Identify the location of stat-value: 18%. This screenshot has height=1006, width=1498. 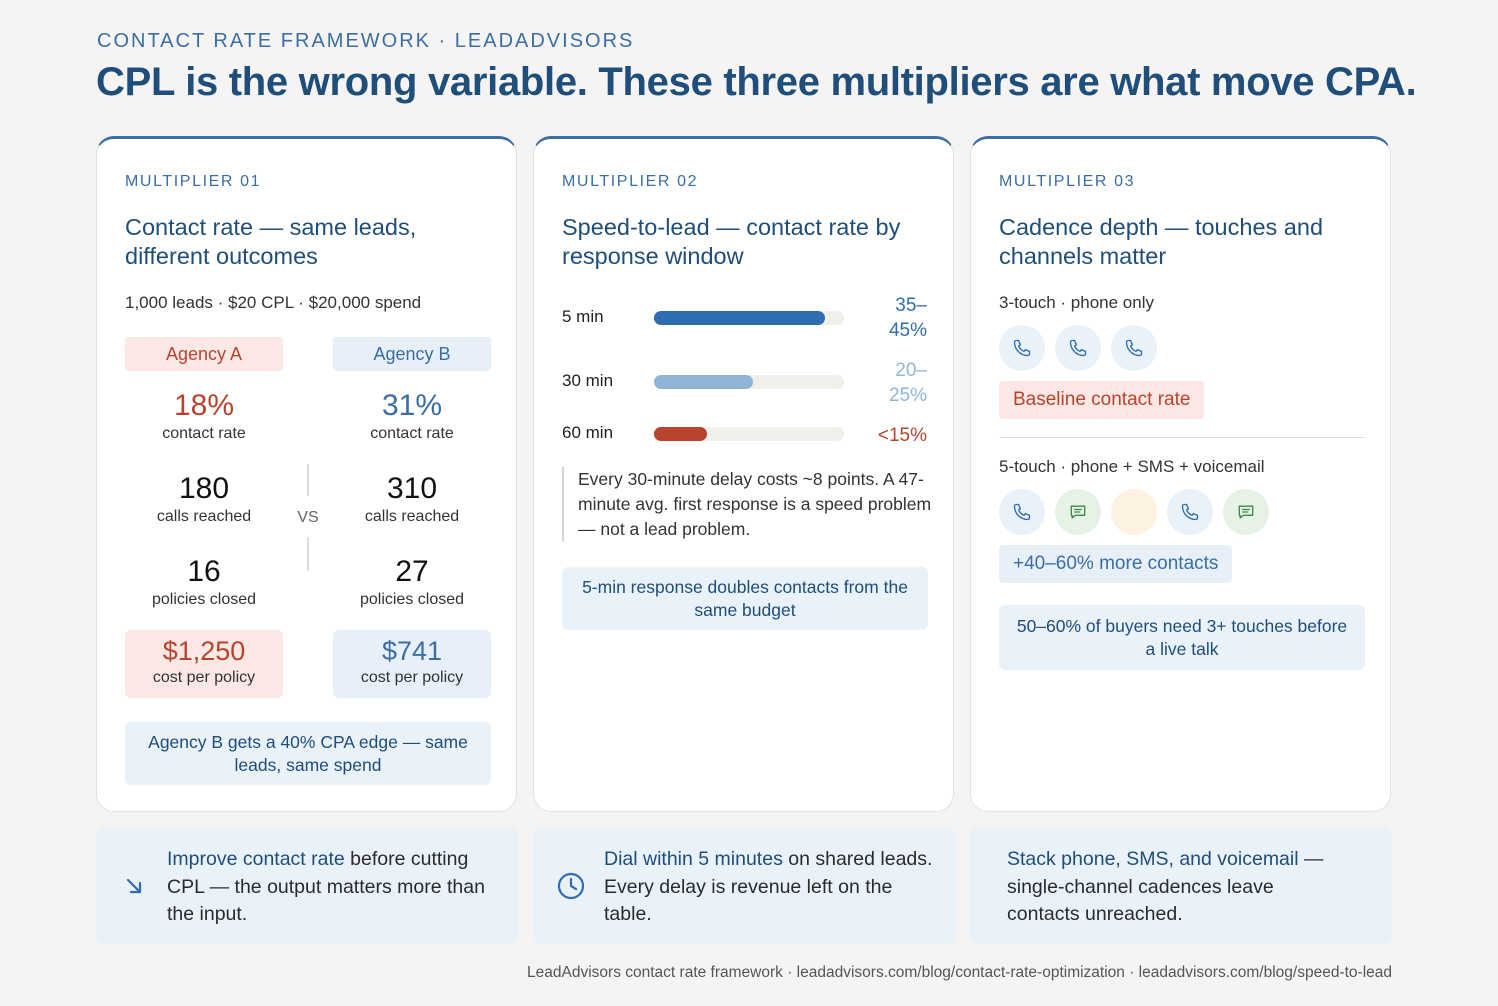
(204, 405).